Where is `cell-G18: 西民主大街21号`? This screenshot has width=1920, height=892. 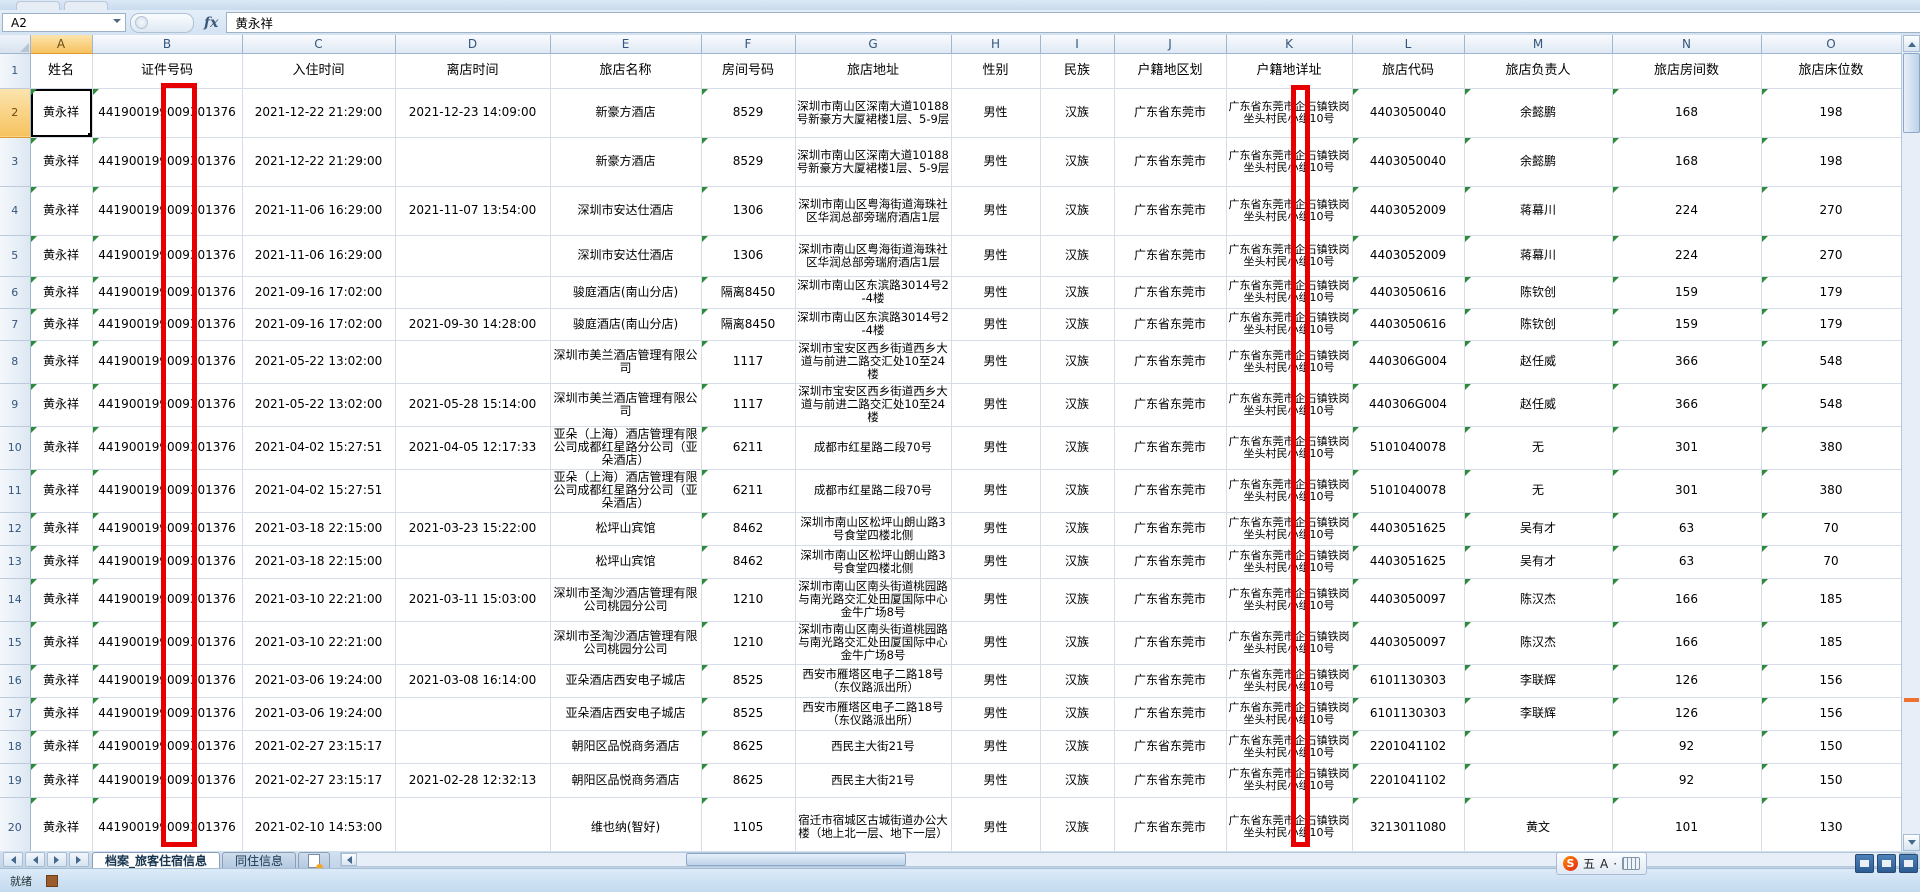 cell-G18: 西民主大街21号 is located at coordinates (873, 747).